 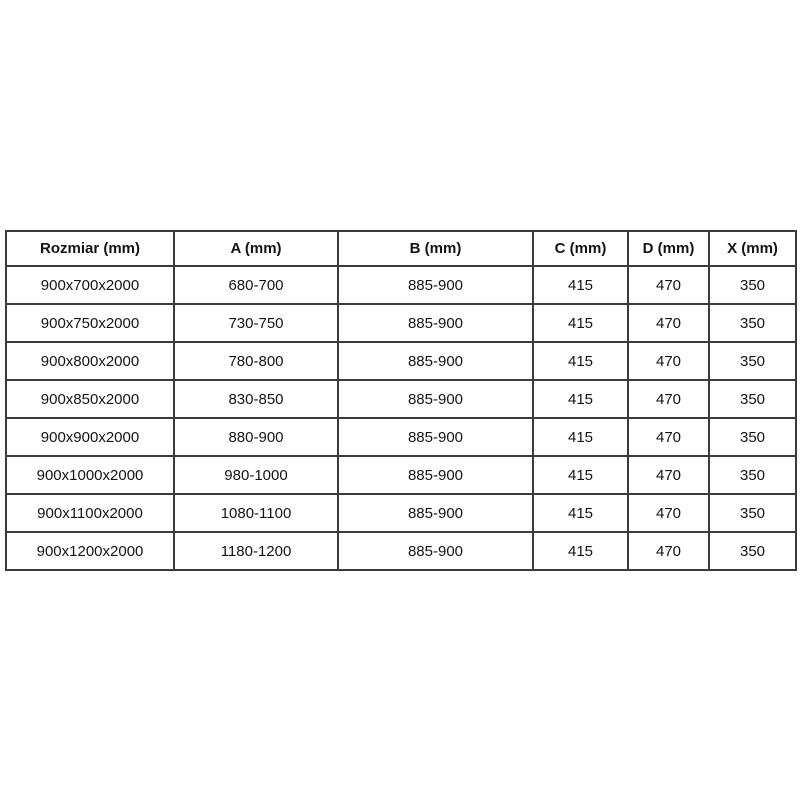 I want to click on table-row: 900x800x2000 780-800 885-900 415 470 350, so click(x=401, y=361).